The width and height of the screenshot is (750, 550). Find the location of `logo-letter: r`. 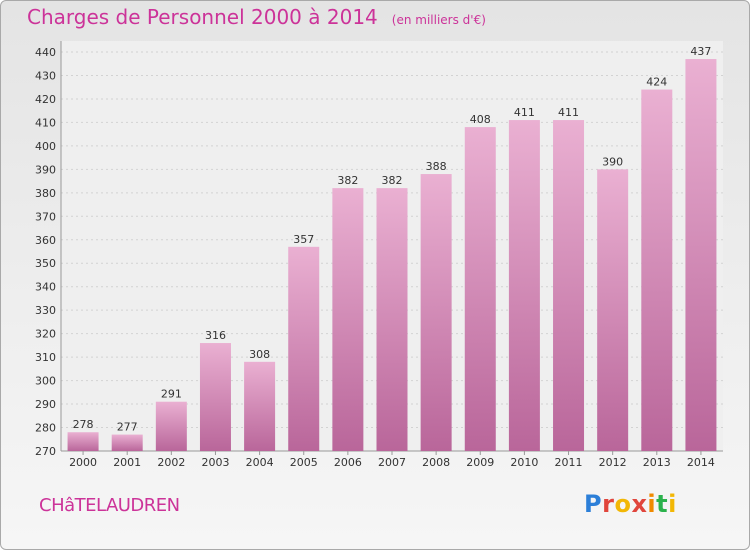

logo-letter: r is located at coordinates (608, 504).